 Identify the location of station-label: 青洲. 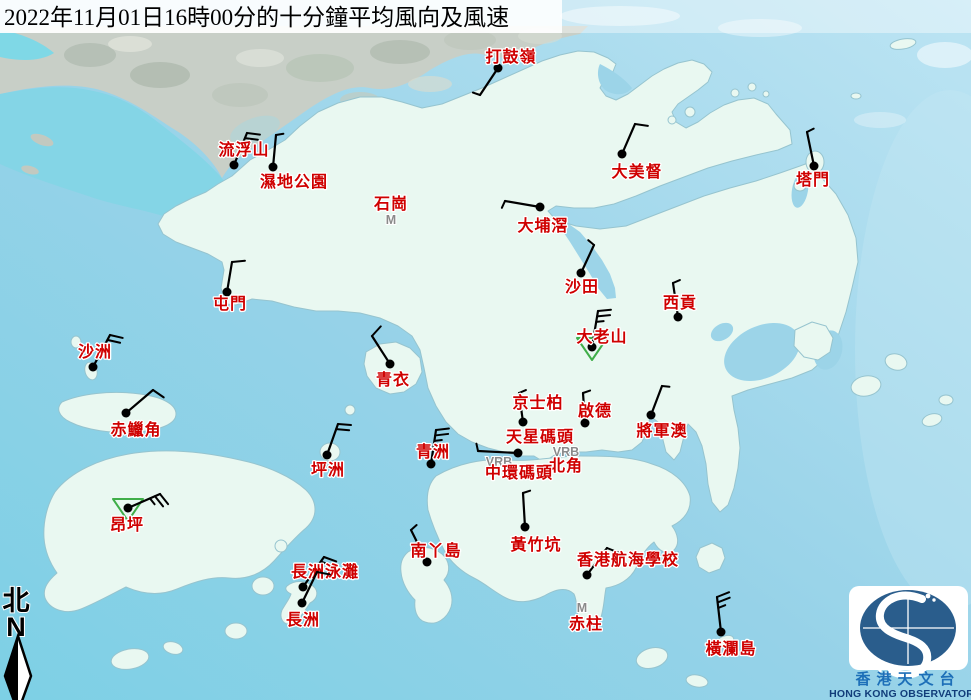
(433, 451).